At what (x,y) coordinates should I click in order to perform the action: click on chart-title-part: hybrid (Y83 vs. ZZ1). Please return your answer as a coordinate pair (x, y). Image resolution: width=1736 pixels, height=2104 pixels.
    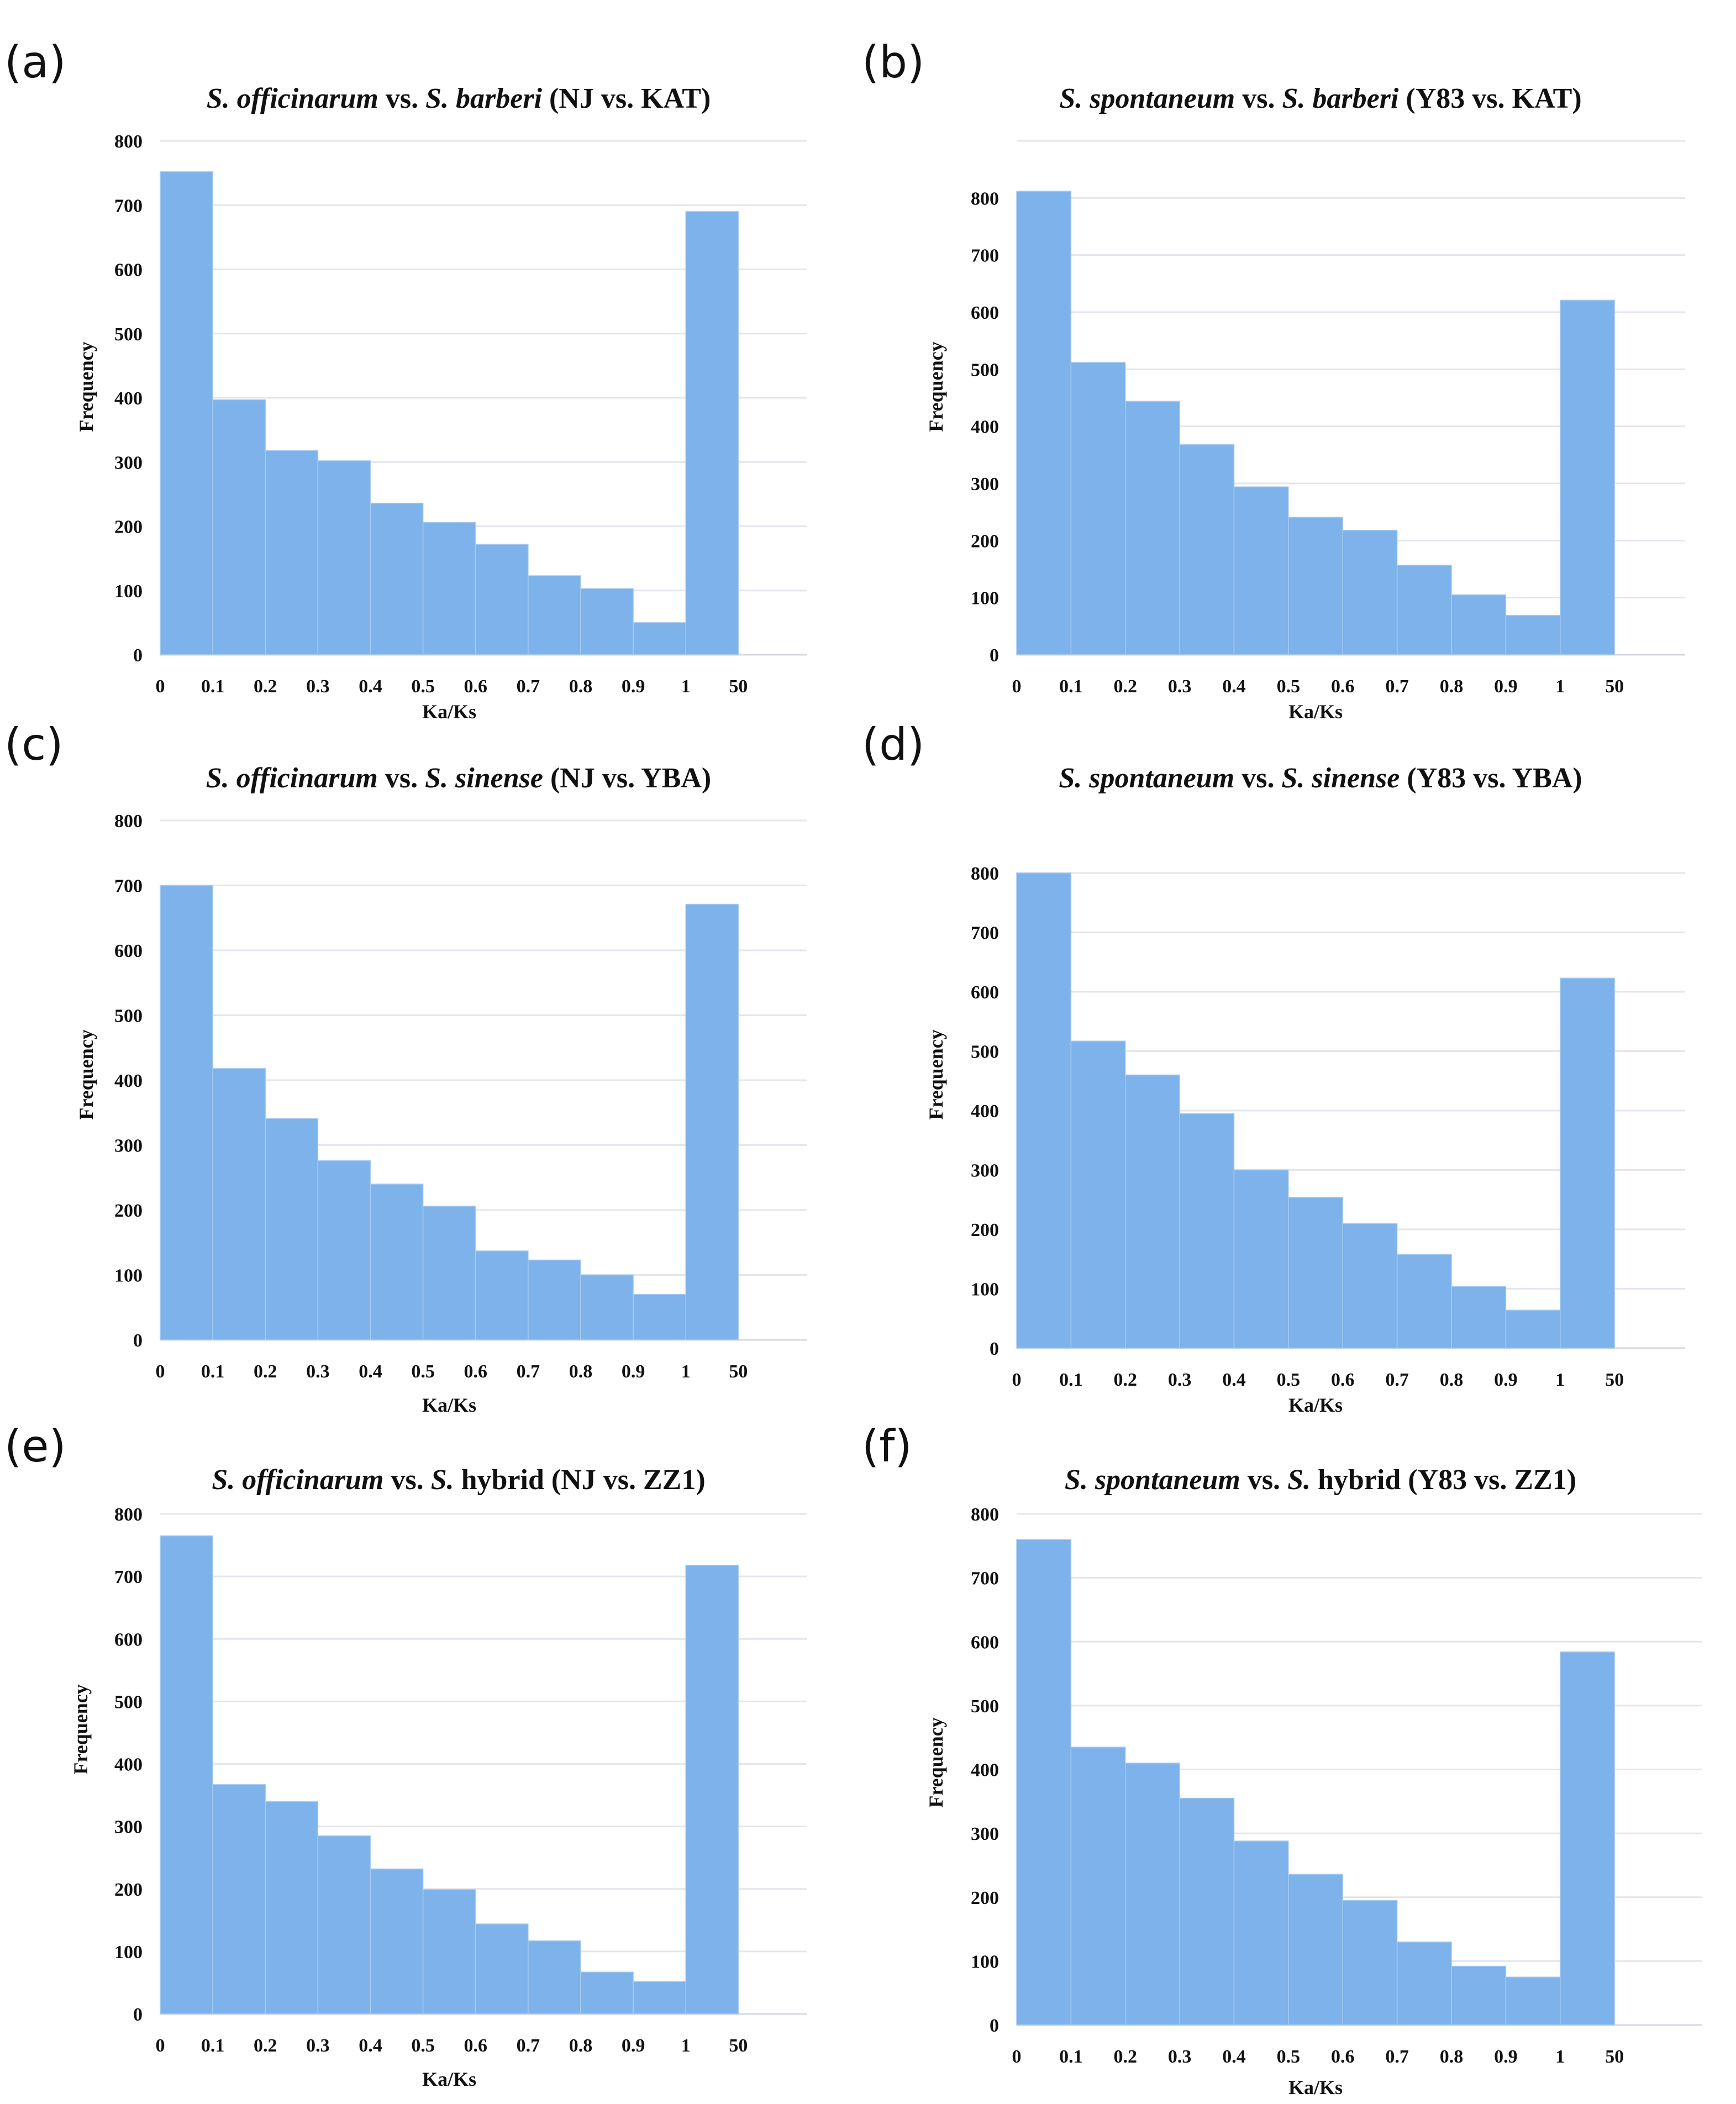
    Looking at the image, I should click on (1443, 1480).